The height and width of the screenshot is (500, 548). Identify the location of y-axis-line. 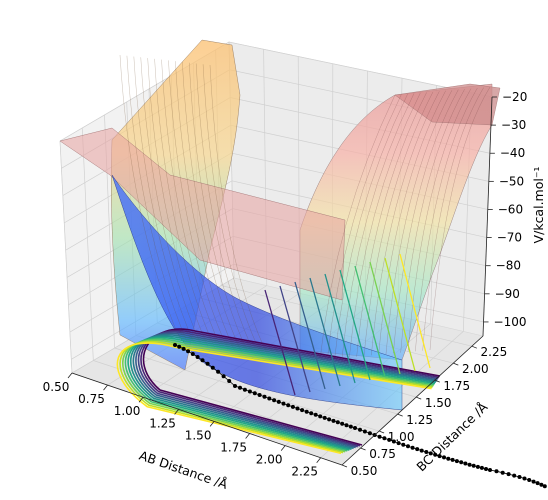
(412, 400).